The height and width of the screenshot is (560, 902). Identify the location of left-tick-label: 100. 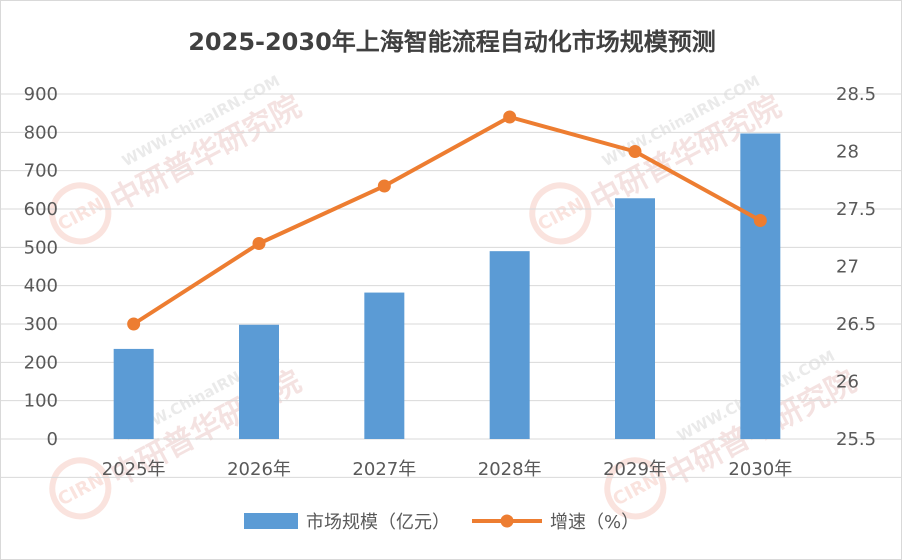
(41, 401).